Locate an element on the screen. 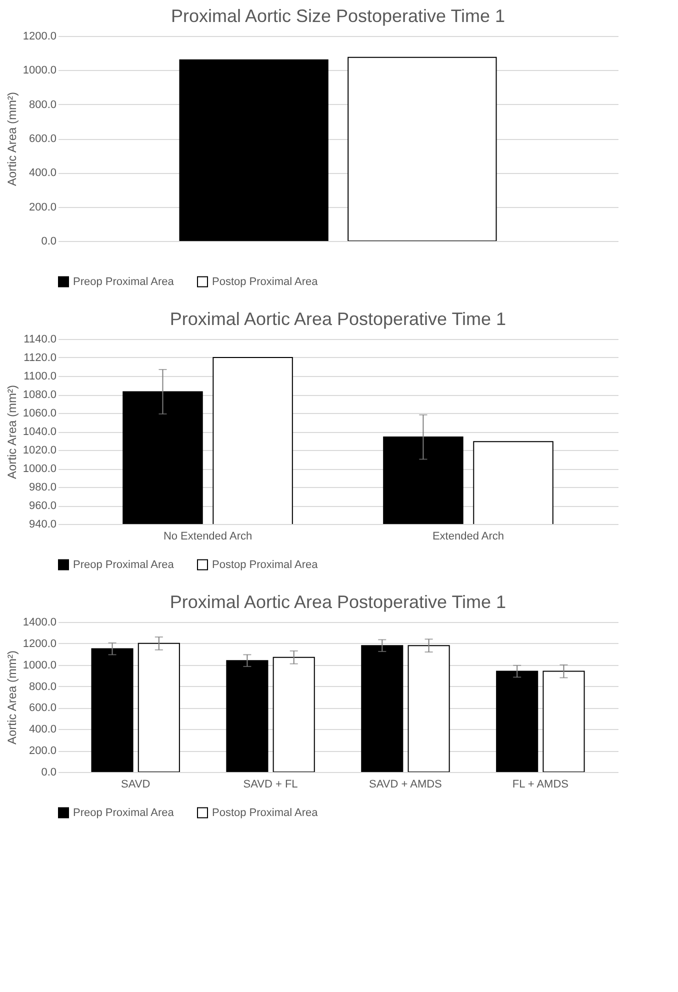 The height and width of the screenshot is (992, 678). y-tick-label: 1100.0 is located at coordinates (40, 376).